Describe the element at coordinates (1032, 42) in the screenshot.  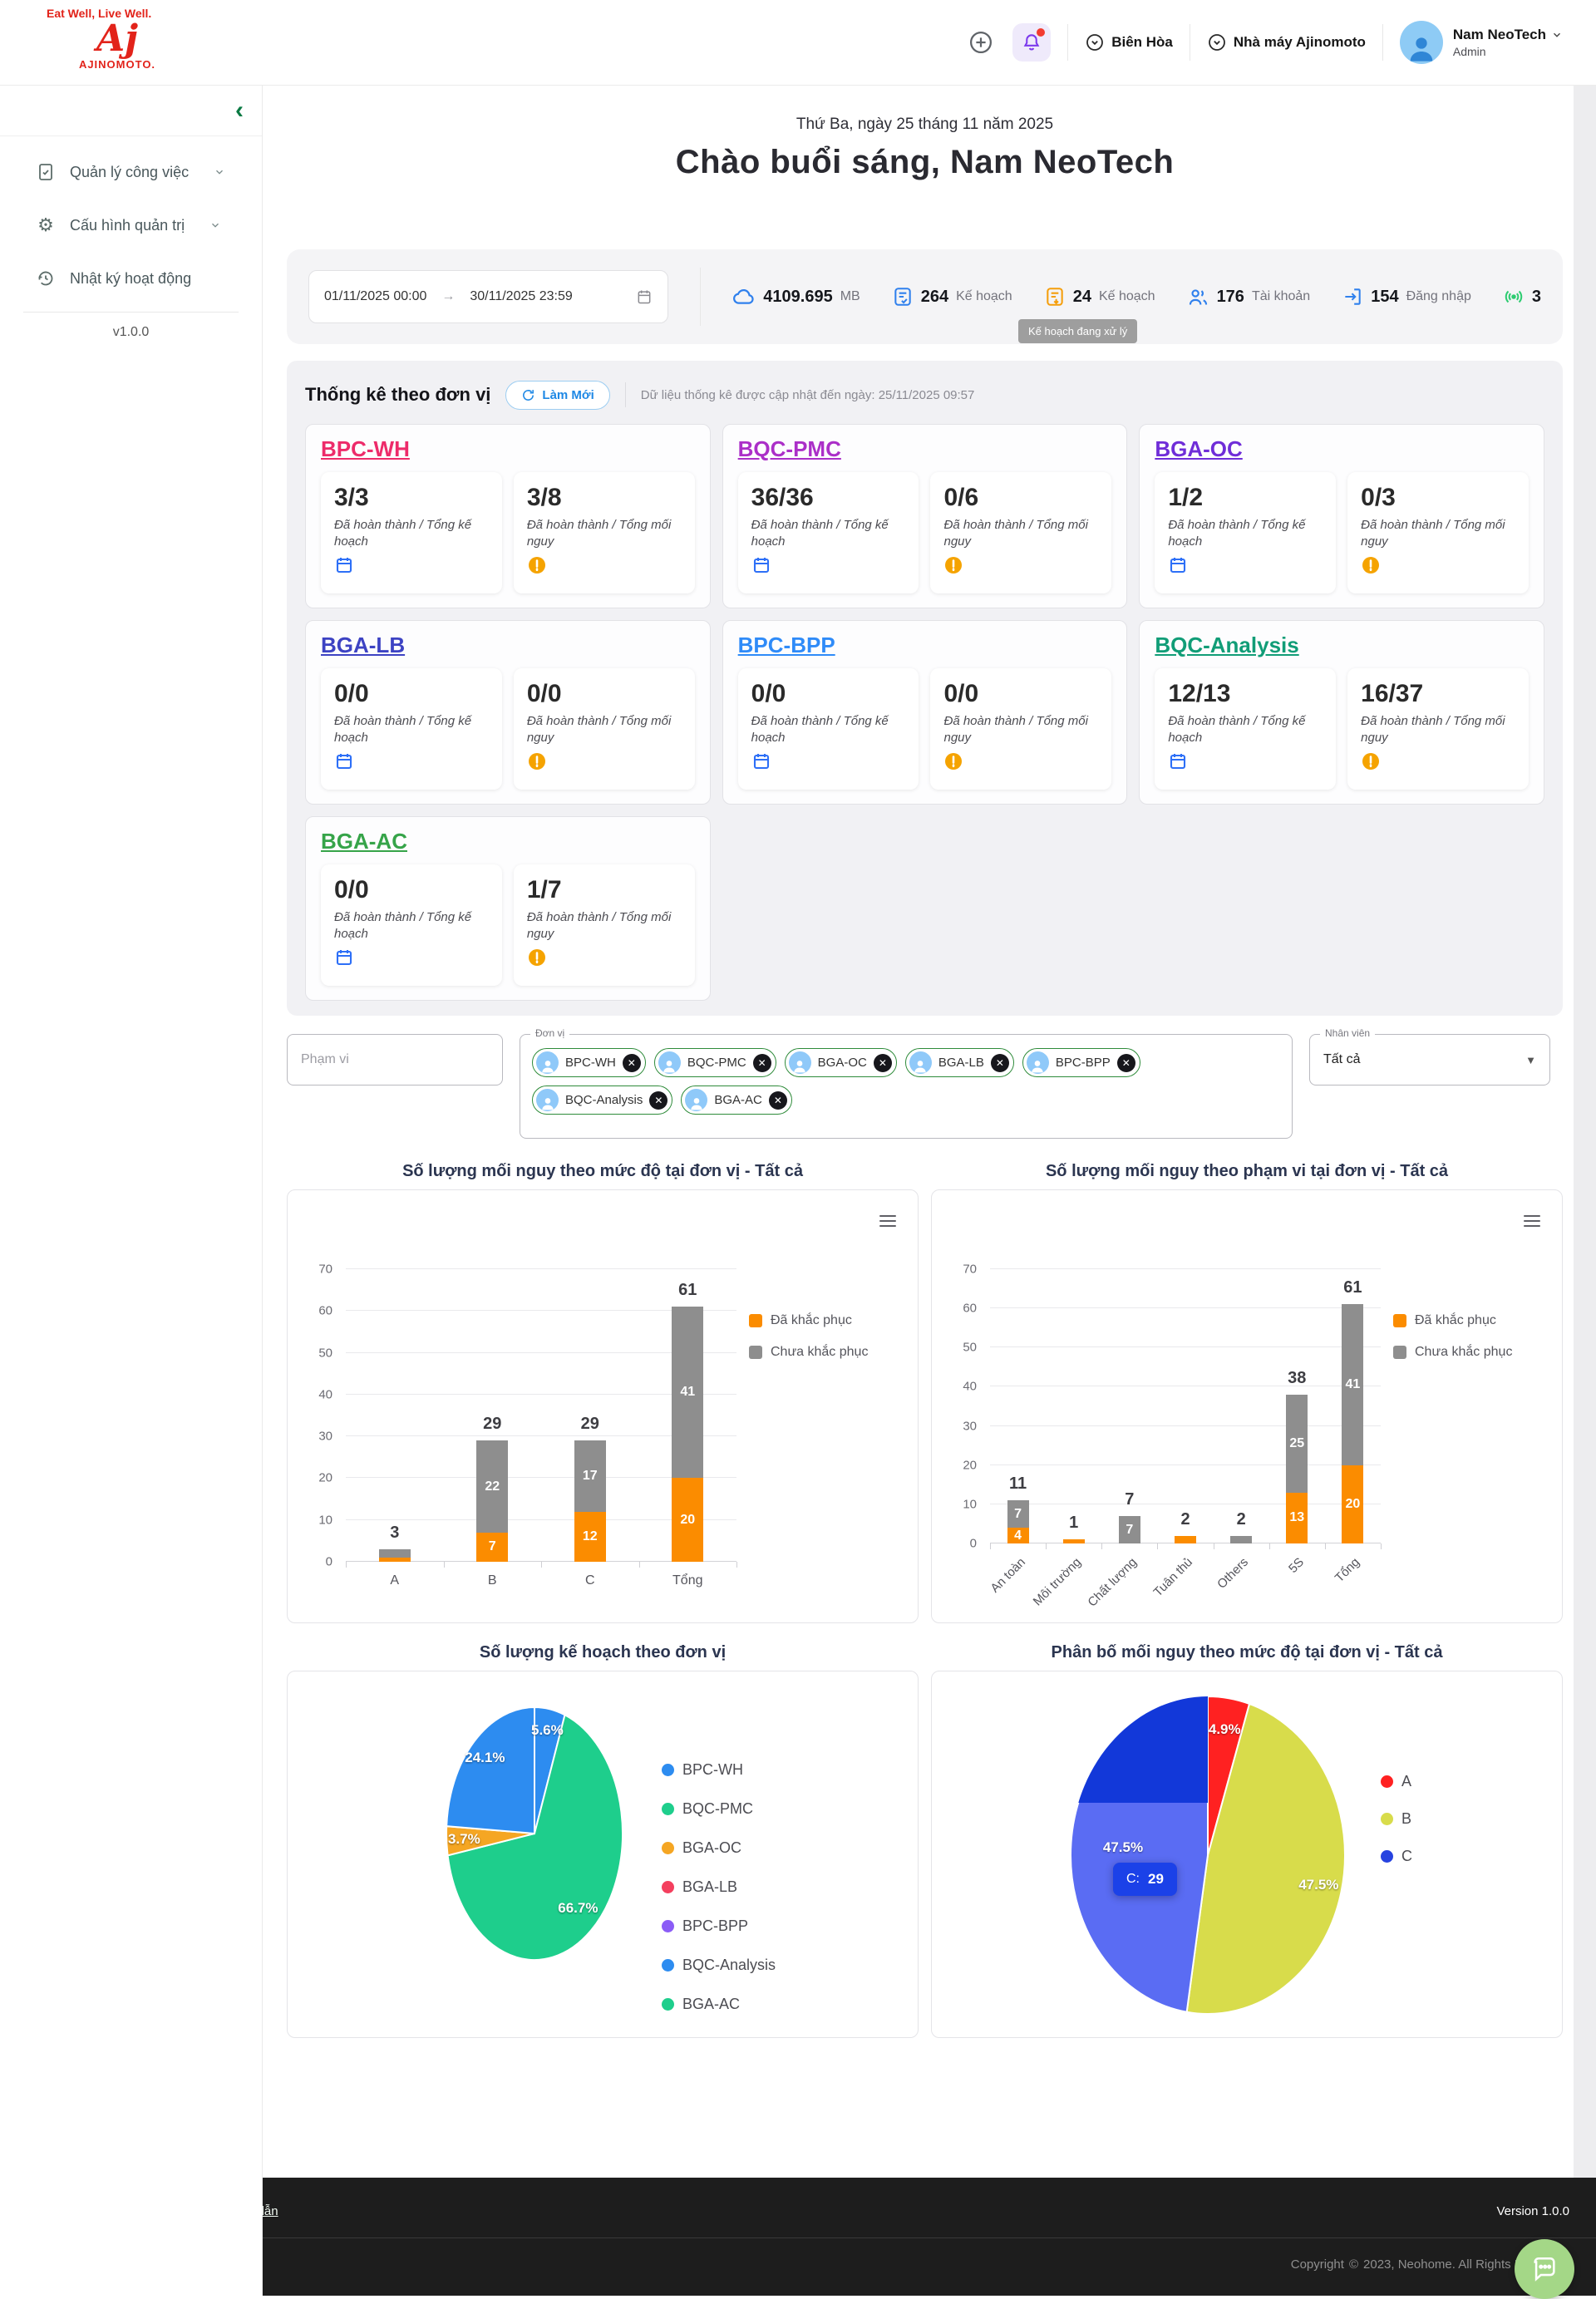
I see `notifications-button` at that location.